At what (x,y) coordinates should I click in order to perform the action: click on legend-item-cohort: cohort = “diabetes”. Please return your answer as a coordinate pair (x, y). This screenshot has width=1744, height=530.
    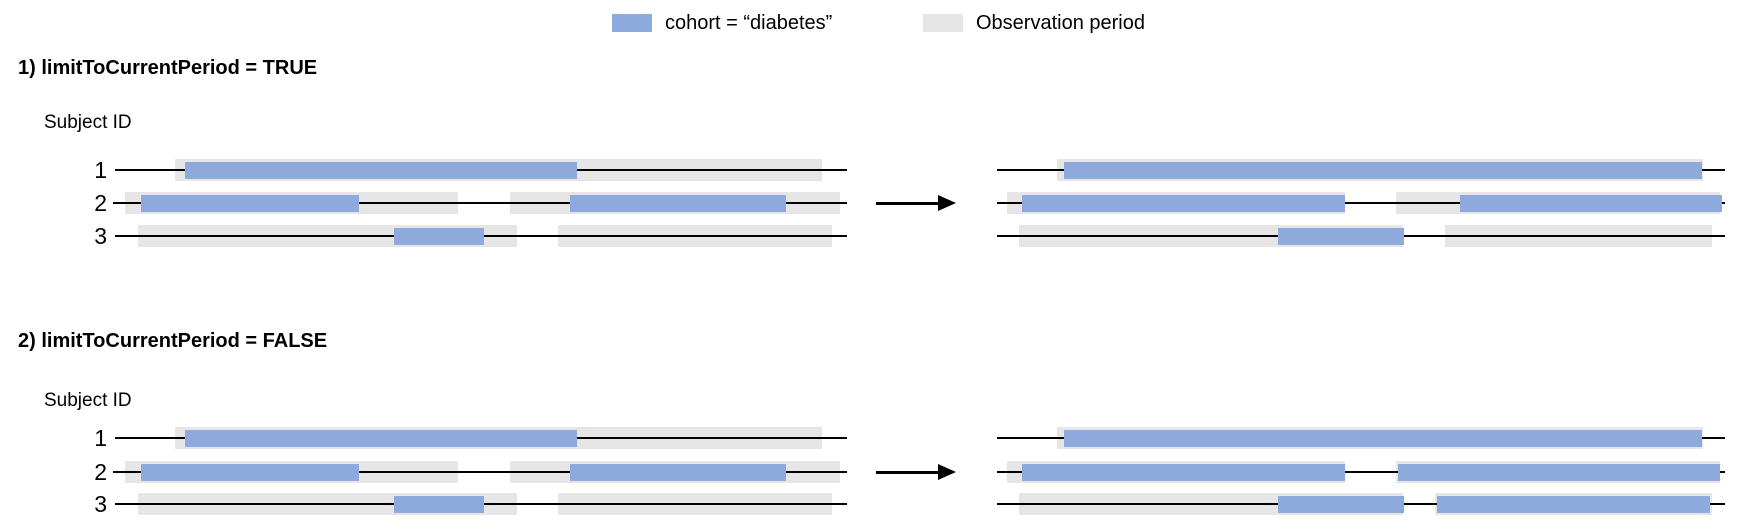
    Looking at the image, I should click on (722, 23).